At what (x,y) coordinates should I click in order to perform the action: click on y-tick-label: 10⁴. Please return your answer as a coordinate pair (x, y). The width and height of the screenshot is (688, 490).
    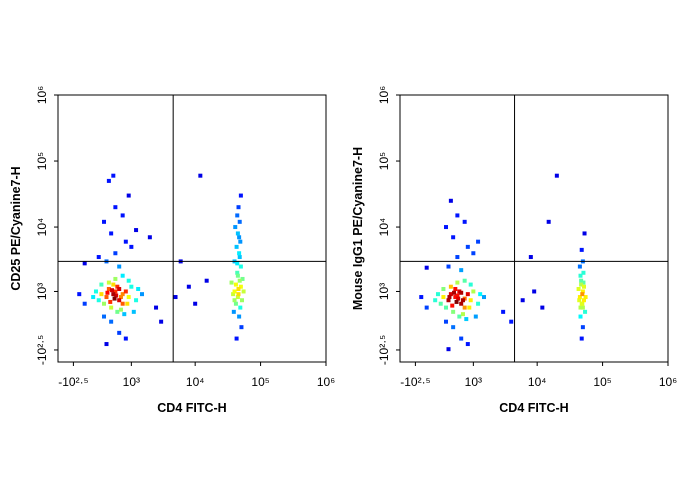
    Looking at the image, I should click on (384, 227).